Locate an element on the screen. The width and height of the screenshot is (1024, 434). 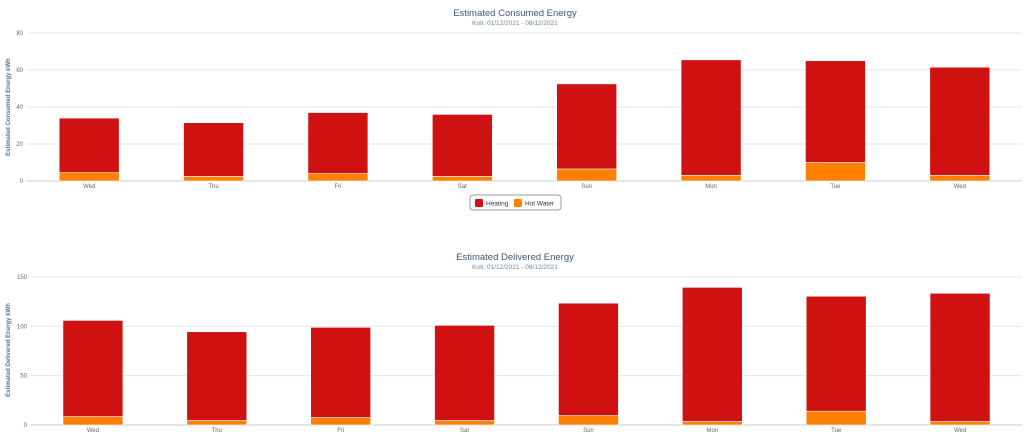
y-ticks: 0 20 40 60 80 is located at coordinates (19, 108).